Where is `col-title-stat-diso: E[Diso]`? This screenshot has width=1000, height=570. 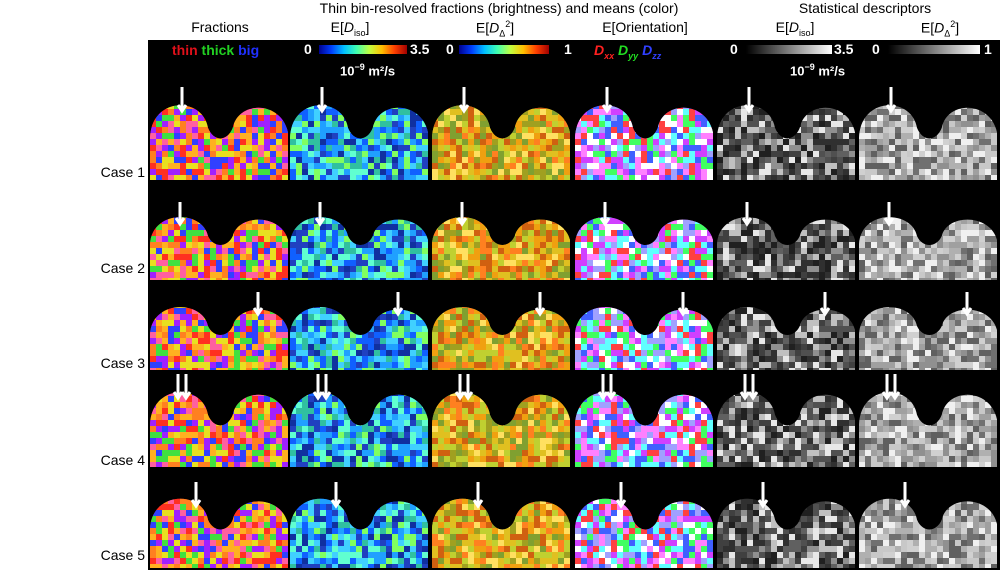 col-title-stat-diso: E[Diso] is located at coordinates (795, 28).